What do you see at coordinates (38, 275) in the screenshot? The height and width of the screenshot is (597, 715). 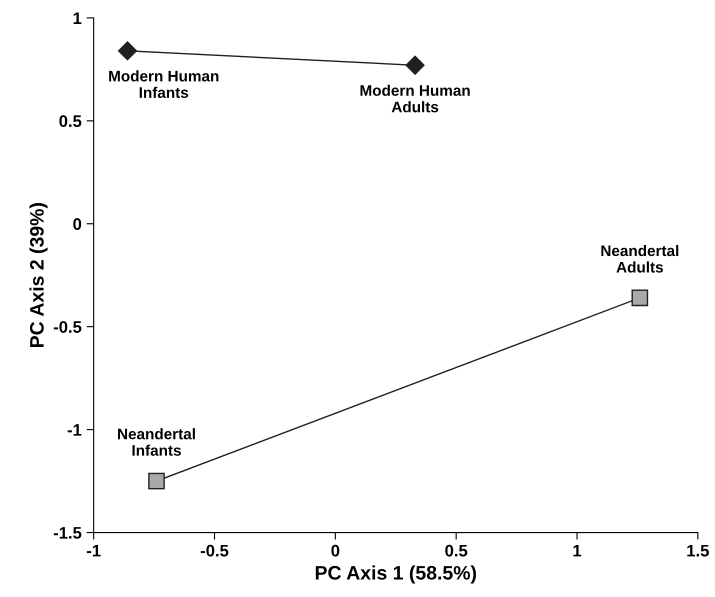 I see `y-axis-title: PC Axis 2 (39%)` at bounding box center [38, 275].